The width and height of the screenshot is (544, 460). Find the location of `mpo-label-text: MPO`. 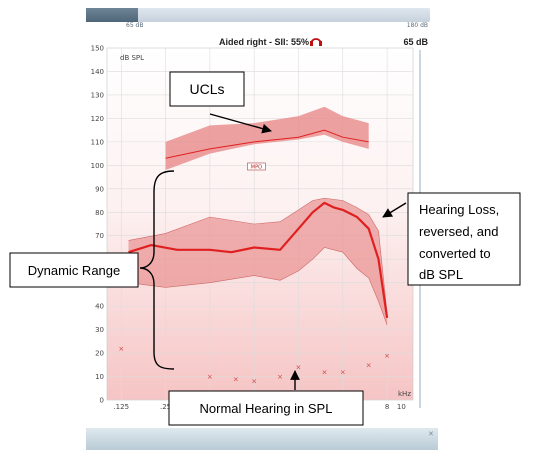

mpo-label-text: MPO is located at coordinates (256, 167).